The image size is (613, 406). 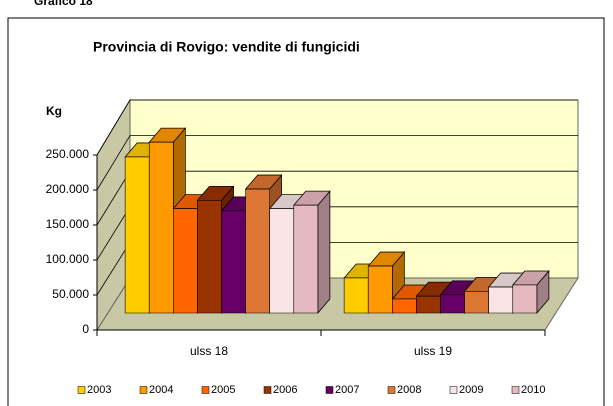 What do you see at coordinates (54, 111) in the screenshot?
I see `y-axis-label: Kg` at bounding box center [54, 111].